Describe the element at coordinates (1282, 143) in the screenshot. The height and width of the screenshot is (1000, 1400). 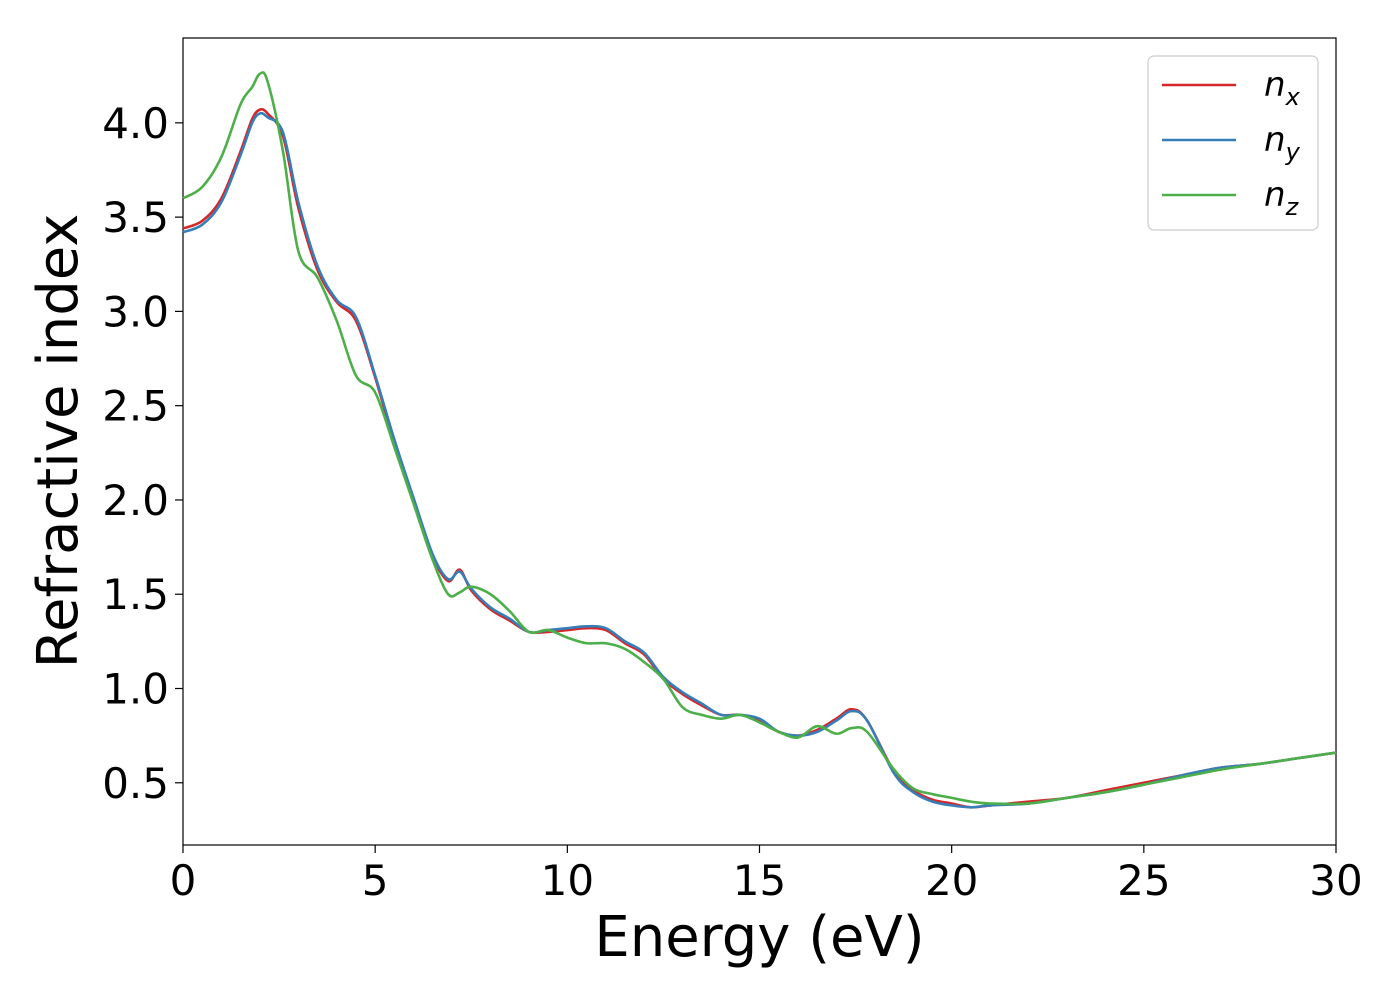
I see `legend-label-ny: ny` at that location.